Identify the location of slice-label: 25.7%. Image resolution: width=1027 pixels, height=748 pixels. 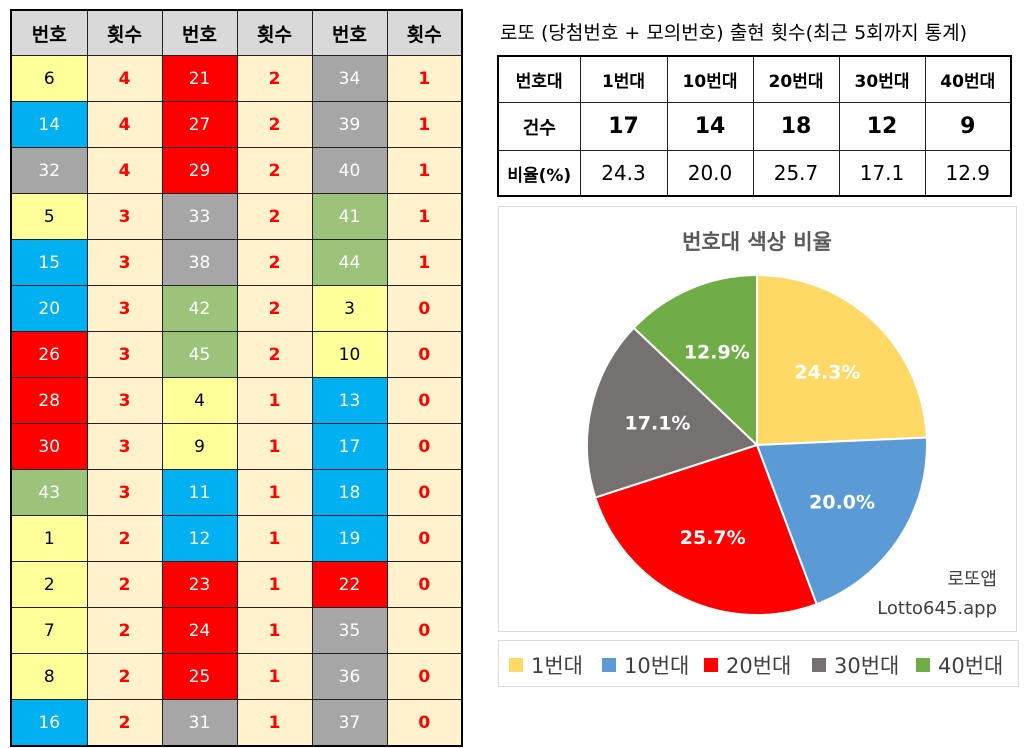
(713, 538).